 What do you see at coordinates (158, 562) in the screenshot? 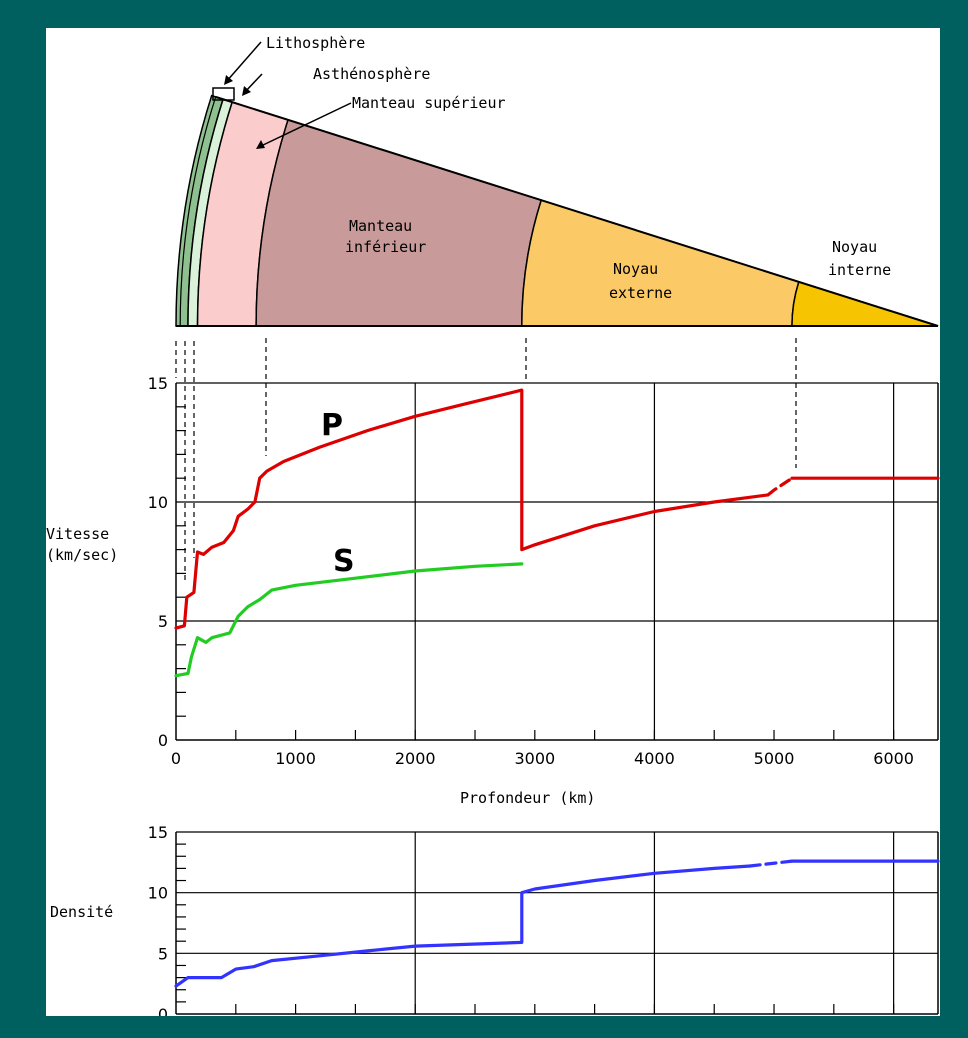
I see `velocity-y-tick-labels: 0 5 10 15` at bounding box center [158, 562].